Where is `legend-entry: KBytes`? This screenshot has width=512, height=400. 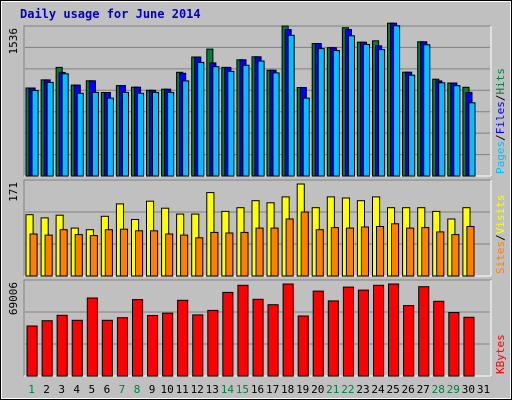
legend-entry: KBytes is located at coordinates (500, 354).